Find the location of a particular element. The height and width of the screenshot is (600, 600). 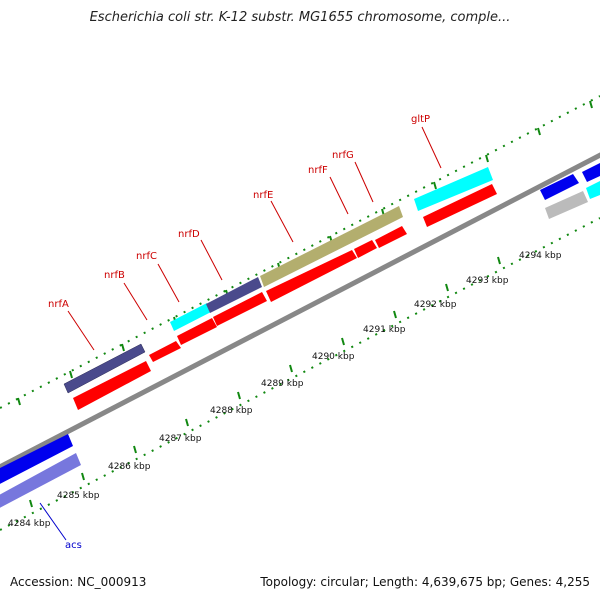

scale-label: 4285 kbp is located at coordinates (78, 496).